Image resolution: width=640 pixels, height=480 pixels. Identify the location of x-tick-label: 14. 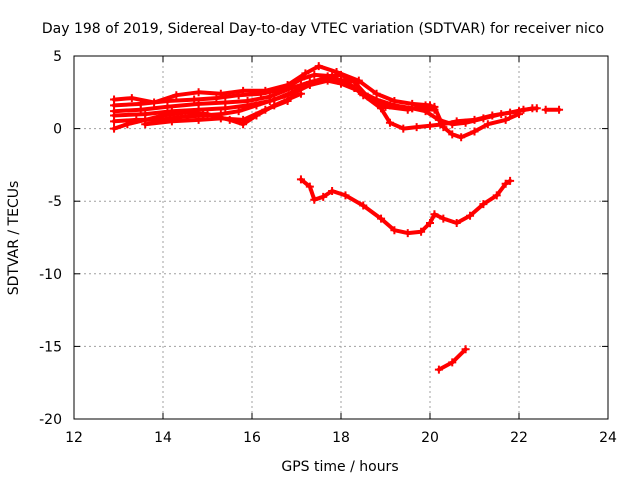
(163, 438).